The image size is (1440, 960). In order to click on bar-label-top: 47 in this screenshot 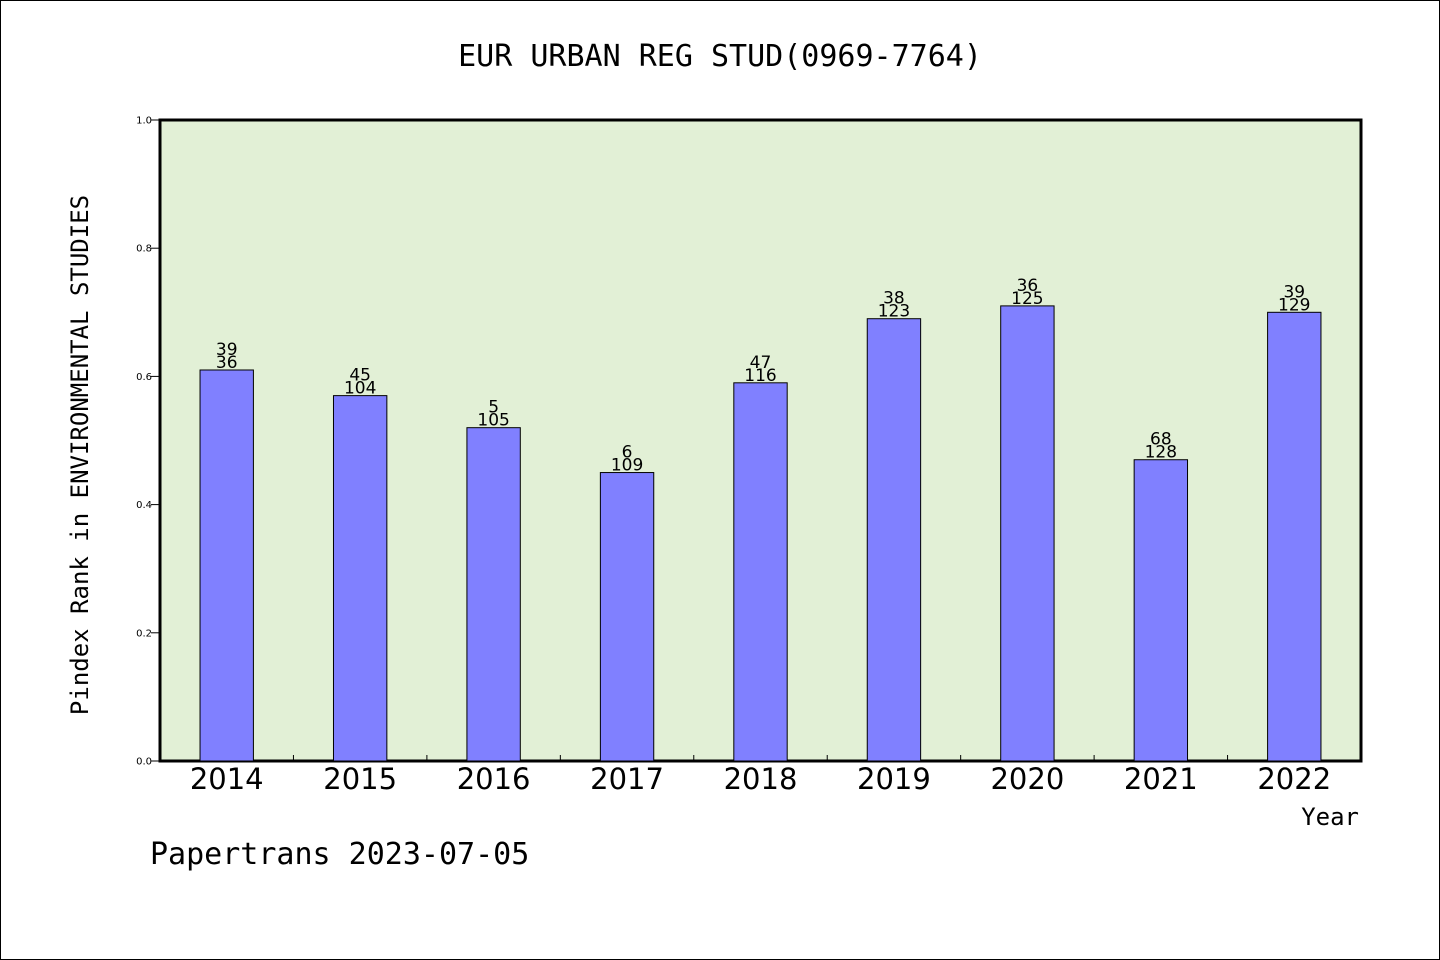, I will do `click(761, 363)`.